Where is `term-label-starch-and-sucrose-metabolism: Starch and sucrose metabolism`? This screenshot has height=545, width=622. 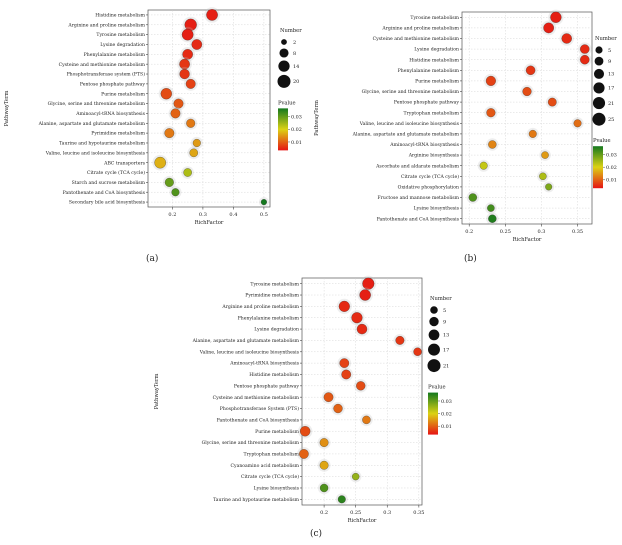
term-label-starch-and-sucrose-metabolism: Starch and sucrose metabolism is located at coordinates (109, 183).